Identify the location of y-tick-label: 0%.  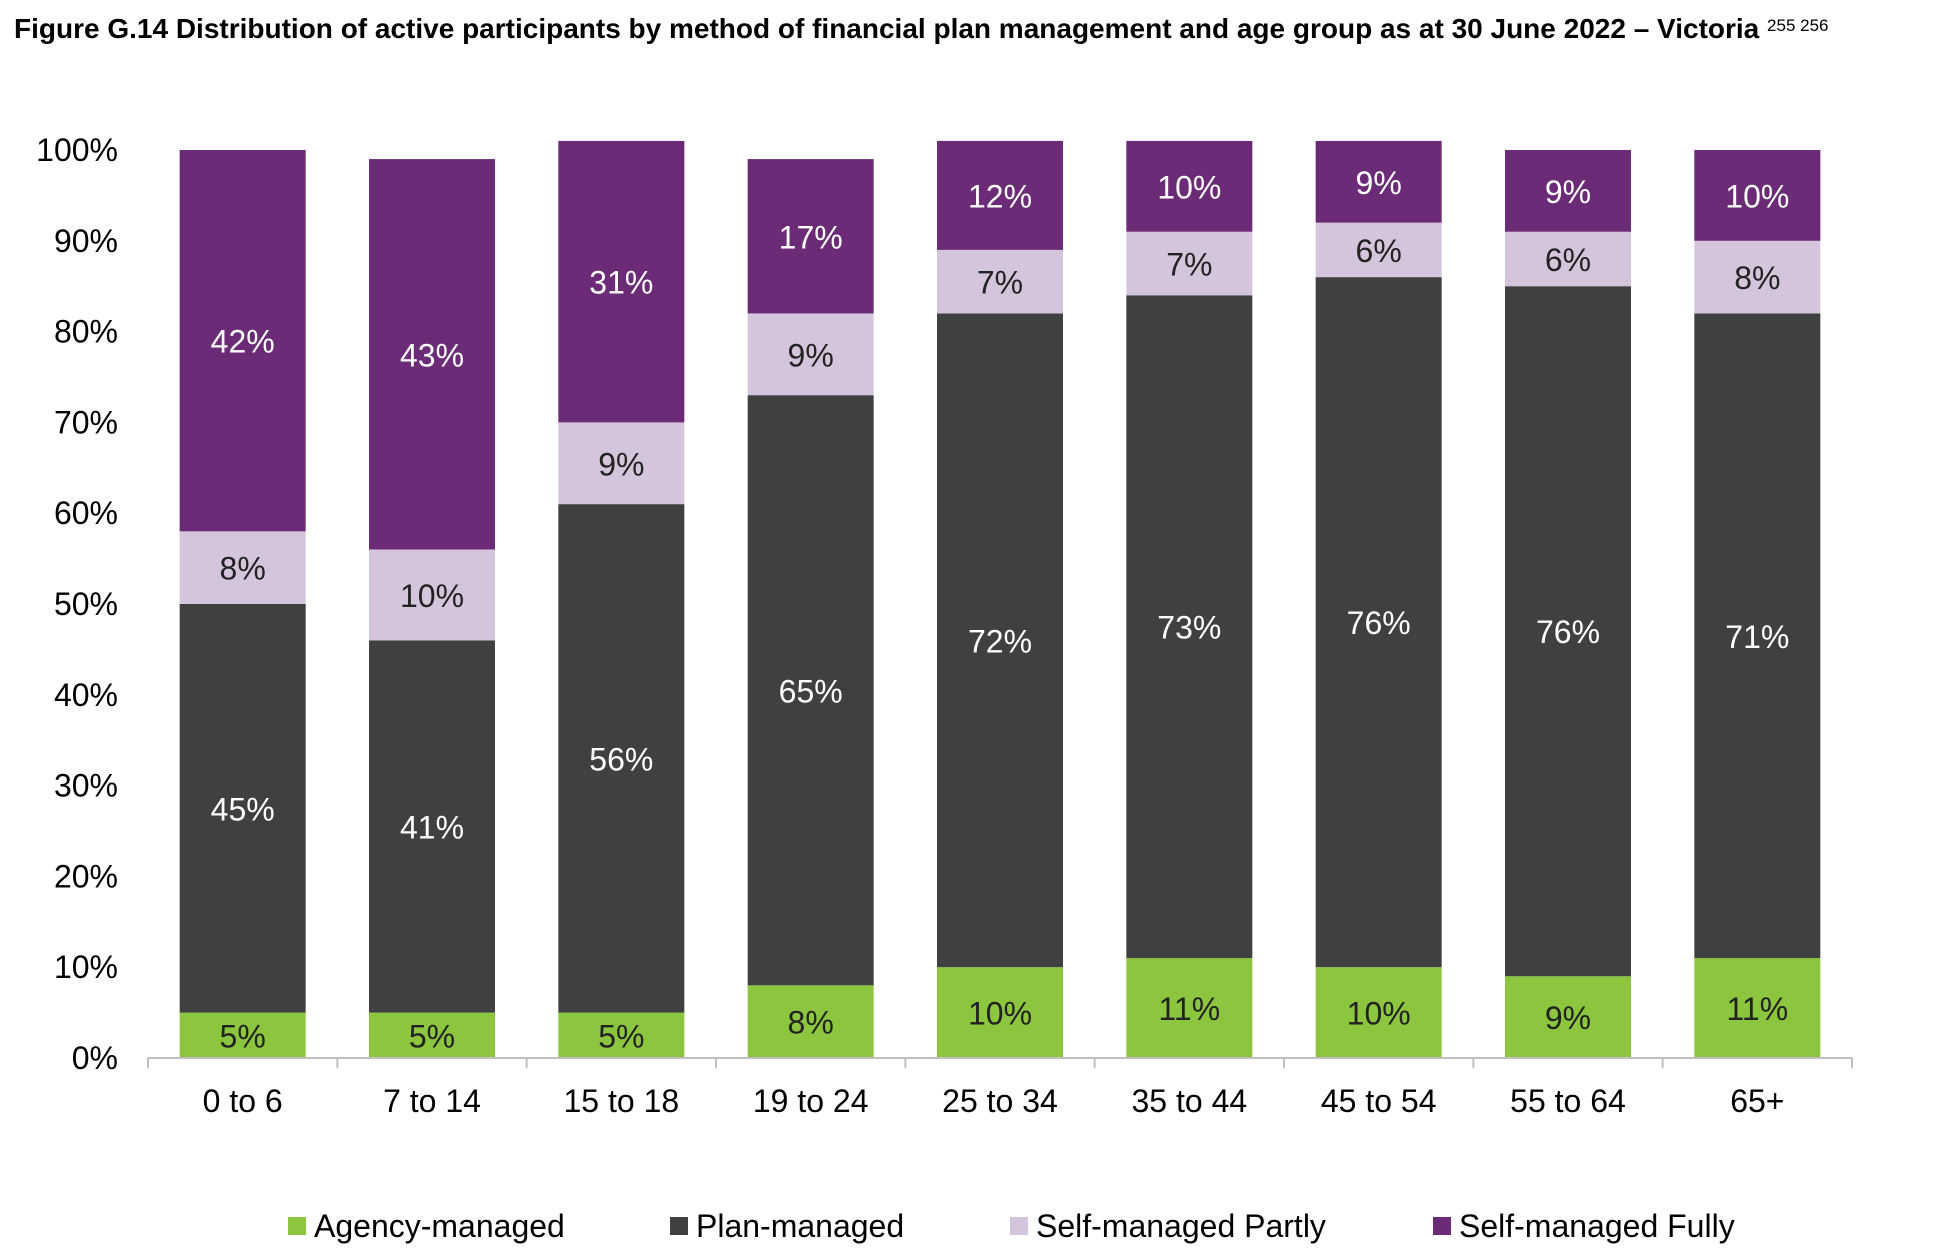
(95, 1058).